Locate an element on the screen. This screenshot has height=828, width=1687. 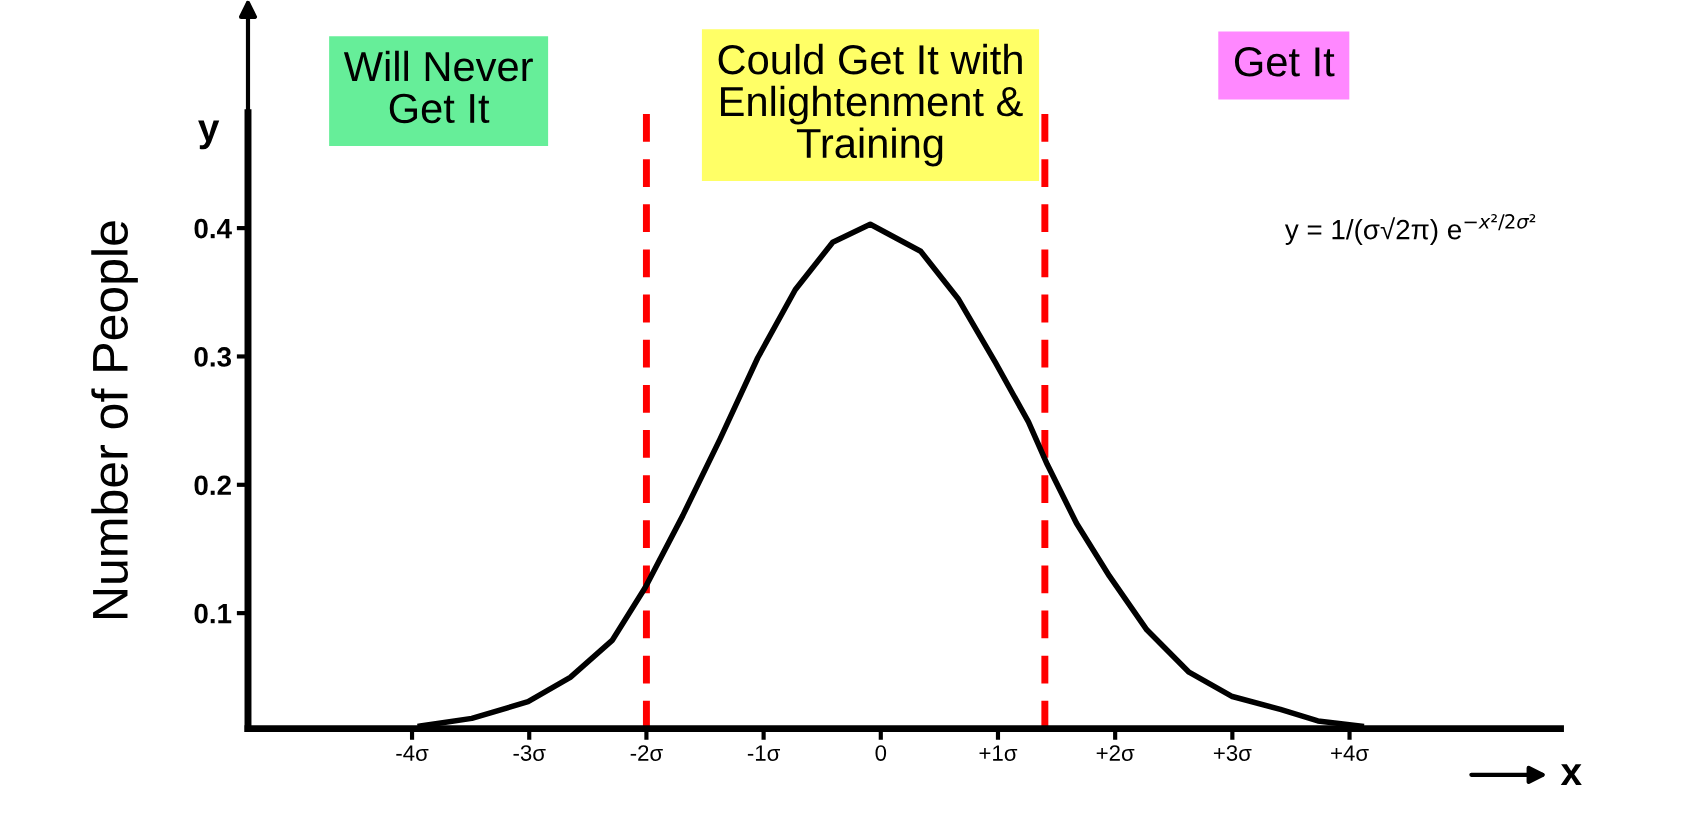
y-tick-label: 0.4 is located at coordinates (213, 228).